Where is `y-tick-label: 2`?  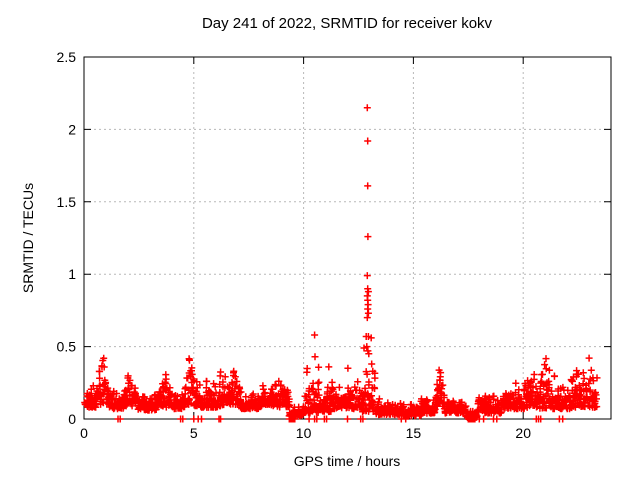 y-tick-label: 2 is located at coordinates (72, 129).